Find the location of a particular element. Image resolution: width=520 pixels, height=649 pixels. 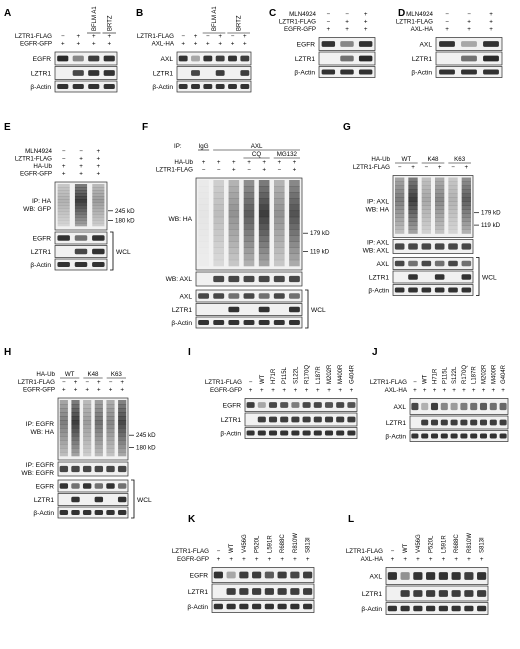

ip-blot-label: IP: AXL is located at coordinates (378, 243).